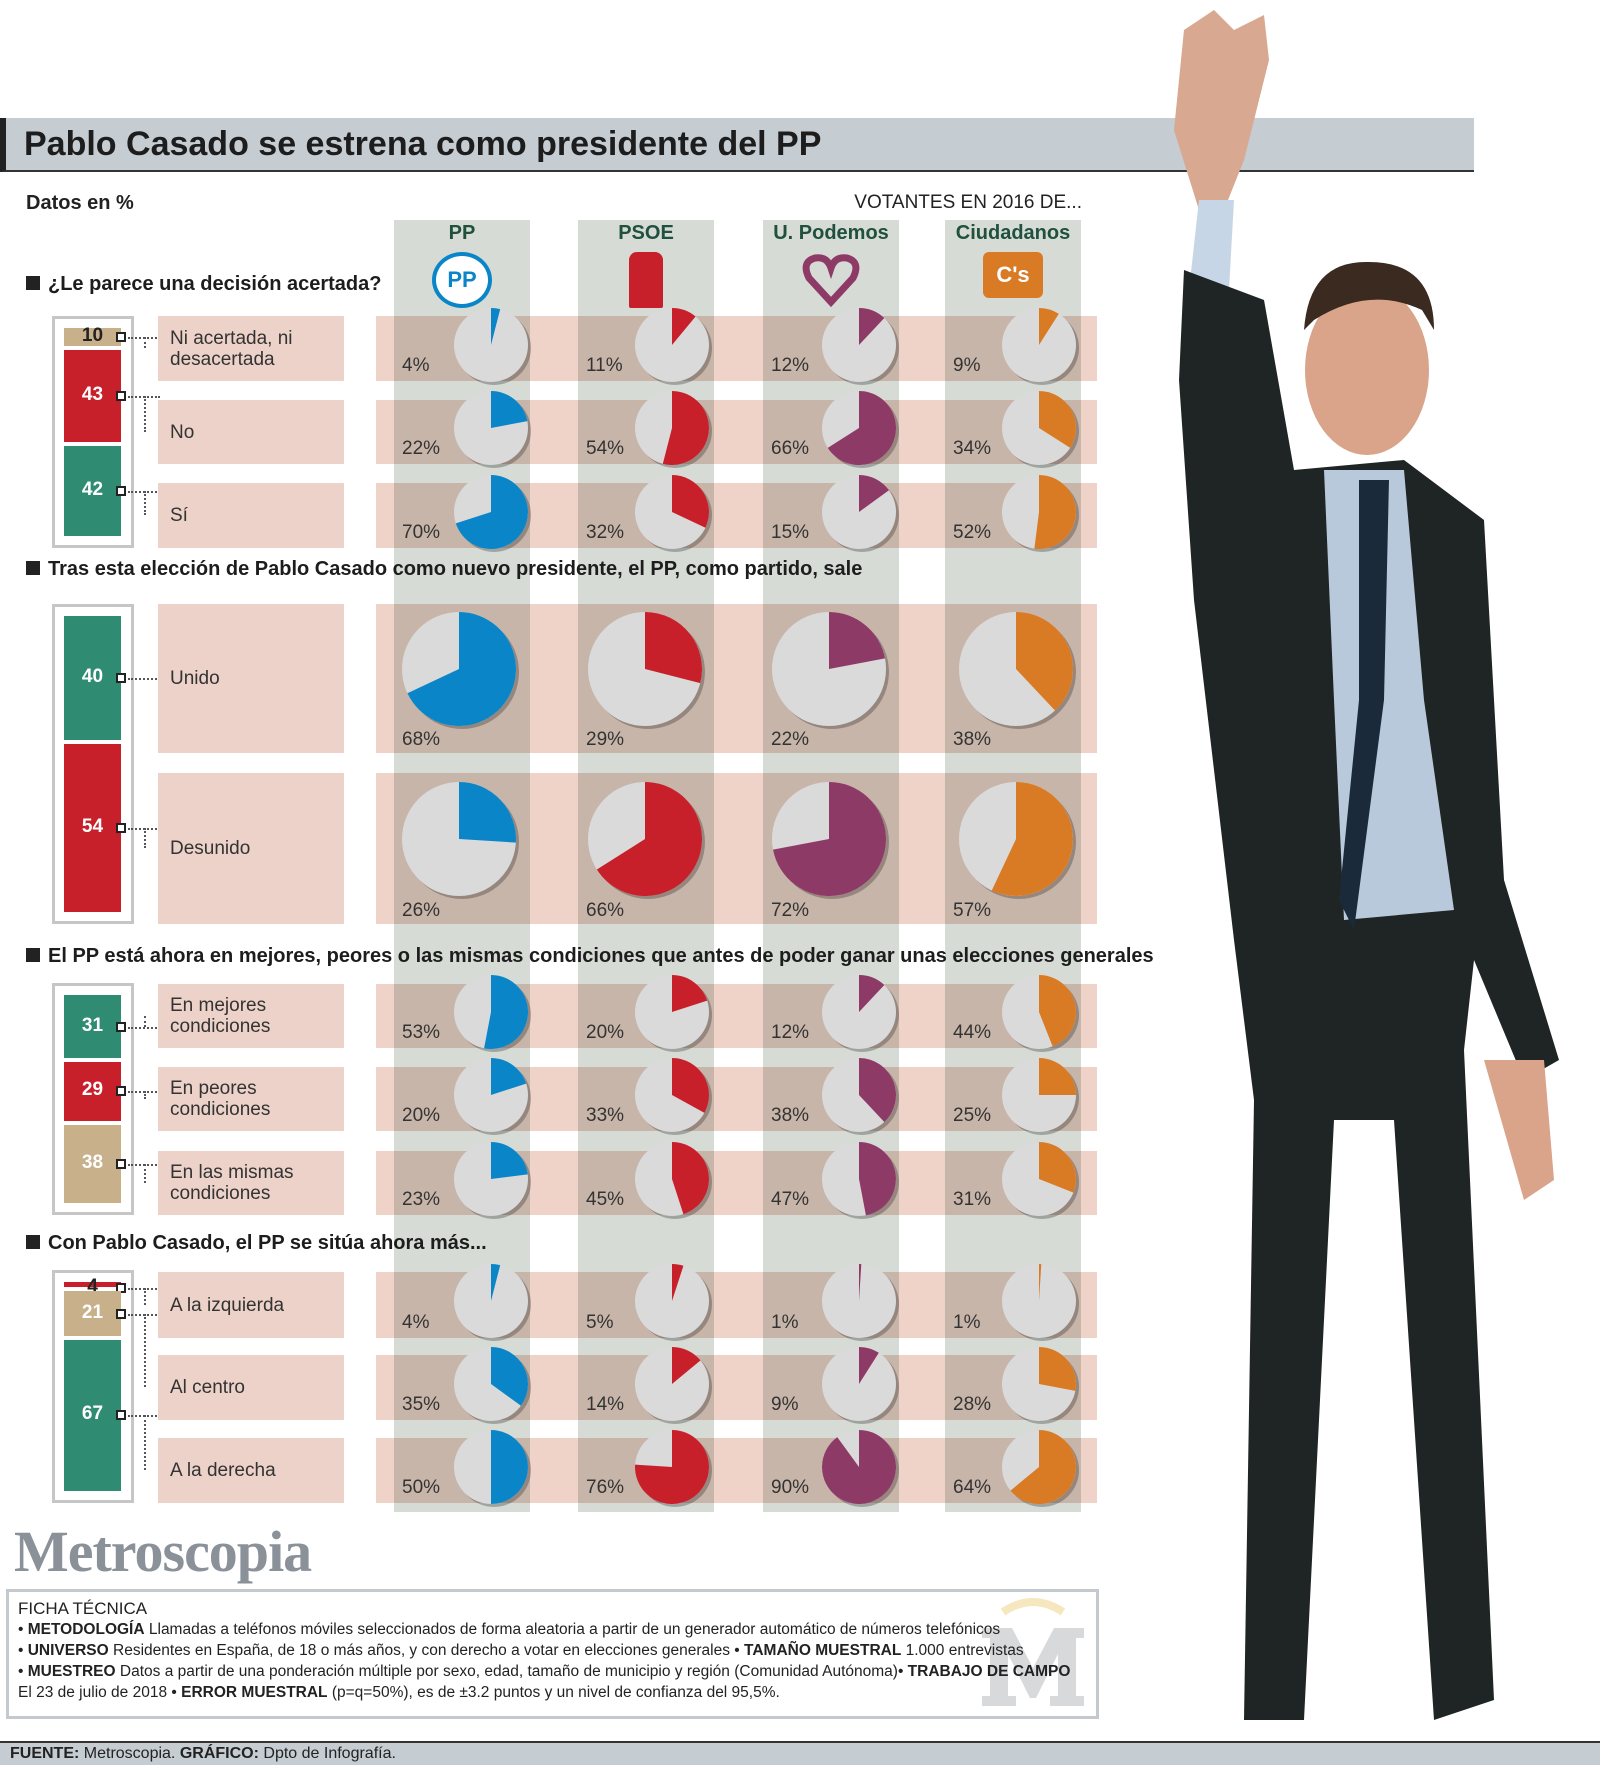 The width and height of the screenshot is (1600, 1765). I want to click on percent-label: 23%, so click(421, 1199).